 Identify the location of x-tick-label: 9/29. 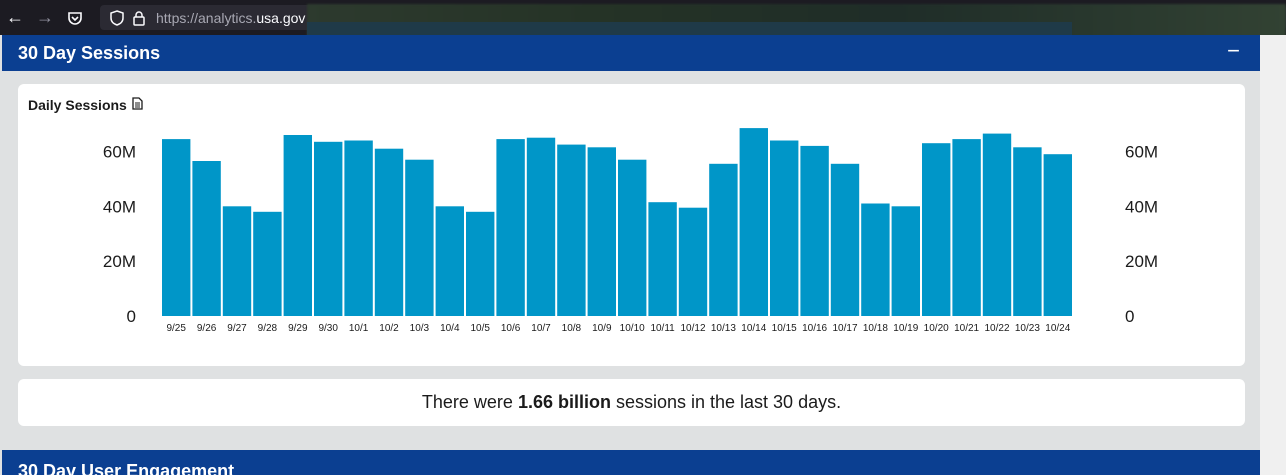
(298, 328).